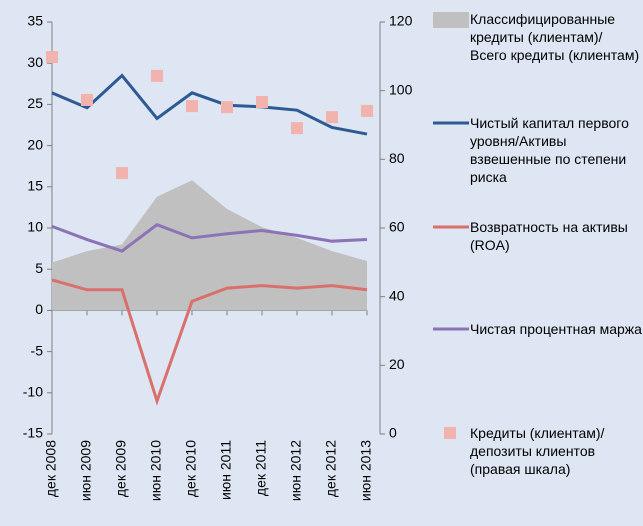 The image size is (643, 526). What do you see at coordinates (397, 158) in the screenshot?
I see `y2-tick-label: 80` at bounding box center [397, 158].